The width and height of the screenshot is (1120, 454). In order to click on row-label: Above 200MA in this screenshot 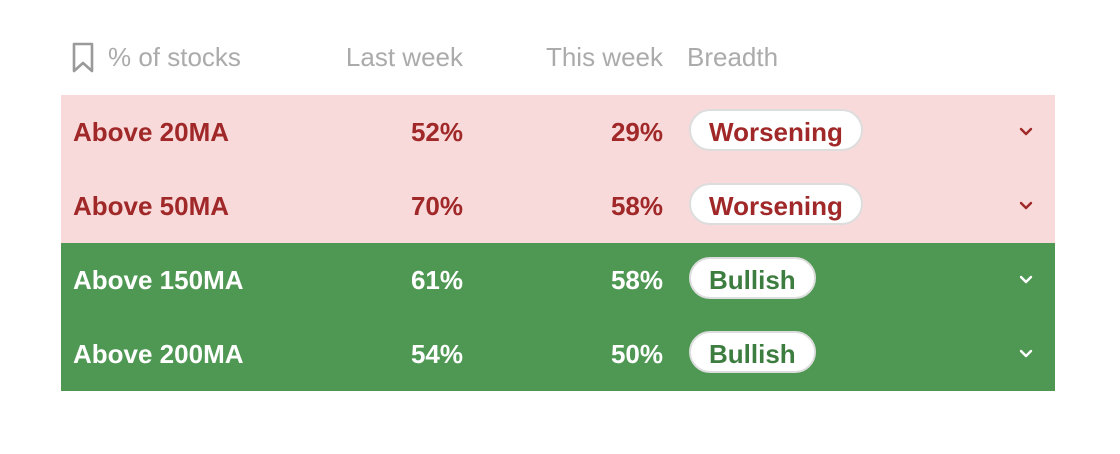, I will do `click(158, 354)`.